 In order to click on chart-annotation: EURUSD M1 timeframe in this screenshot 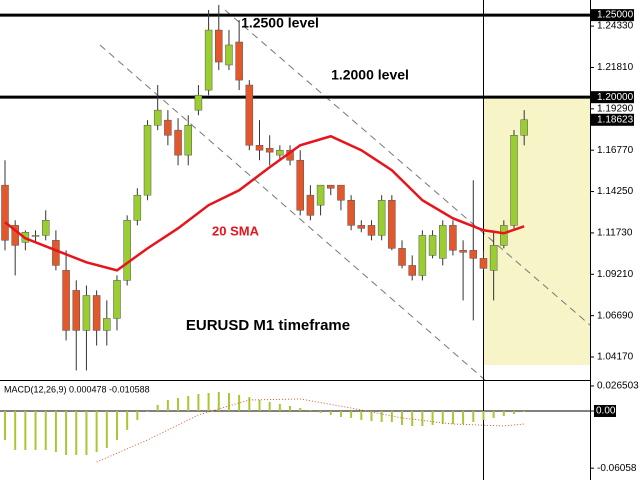, I will do `click(268, 325)`.